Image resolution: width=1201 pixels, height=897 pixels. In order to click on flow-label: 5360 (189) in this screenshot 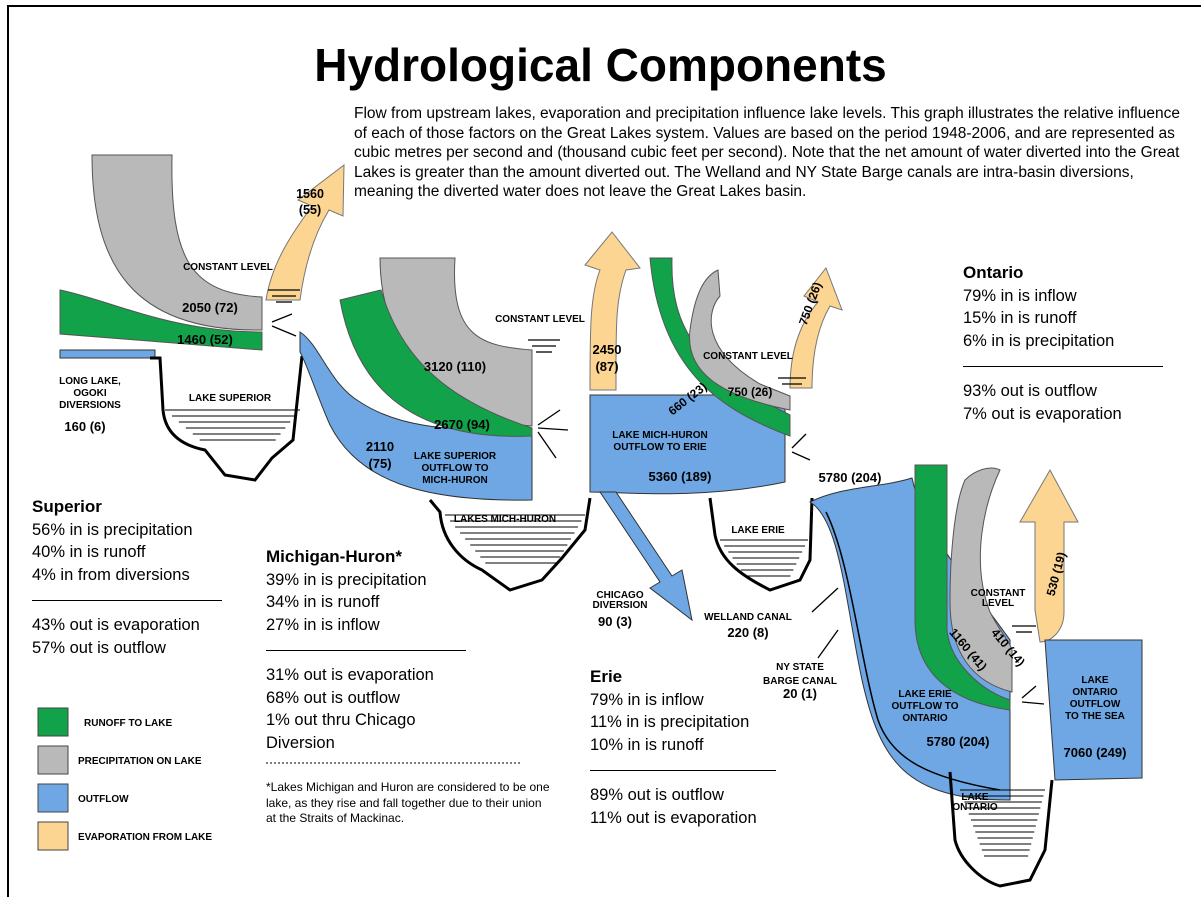, I will do `click(680, 476)`.